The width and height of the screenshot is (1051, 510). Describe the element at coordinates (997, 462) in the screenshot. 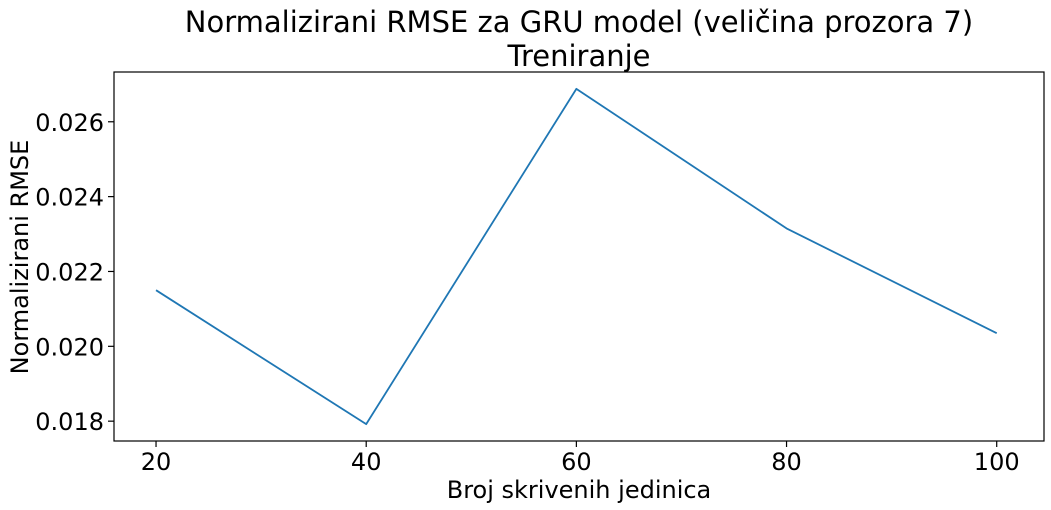

I see `x-tick-label: 100` at that location.